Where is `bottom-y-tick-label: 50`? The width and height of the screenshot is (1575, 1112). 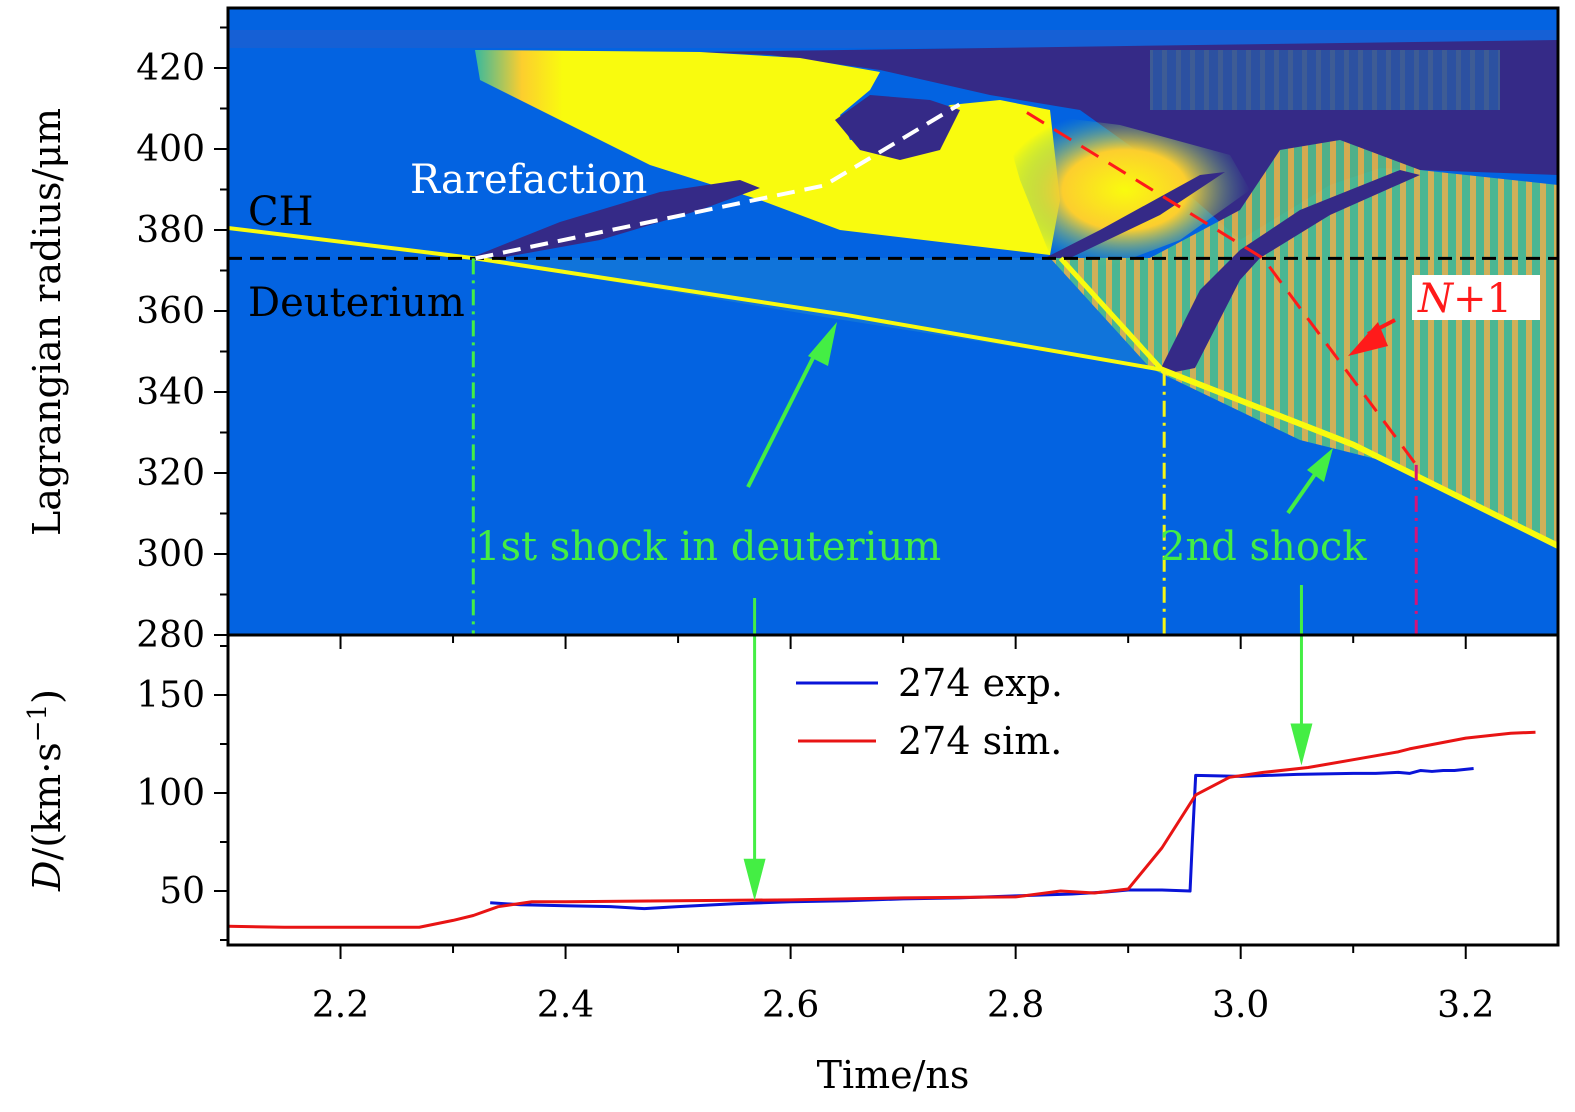 bottom-y-tick-label: 50 is located at coordinates (182, 891).